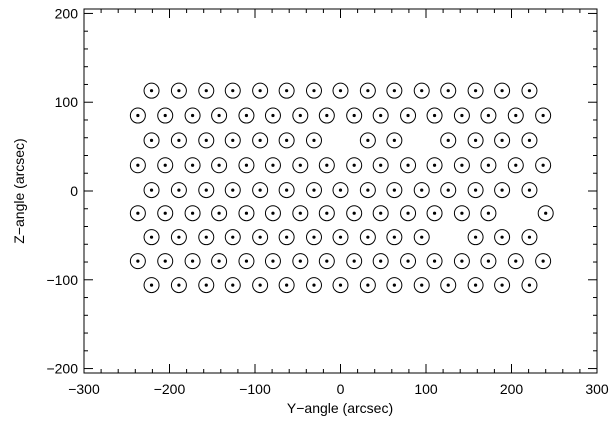  Describe the element at coordinates (19, 190) in the screenshot. I see `y-axis-label: Z−angle (arcsec)` at that location.